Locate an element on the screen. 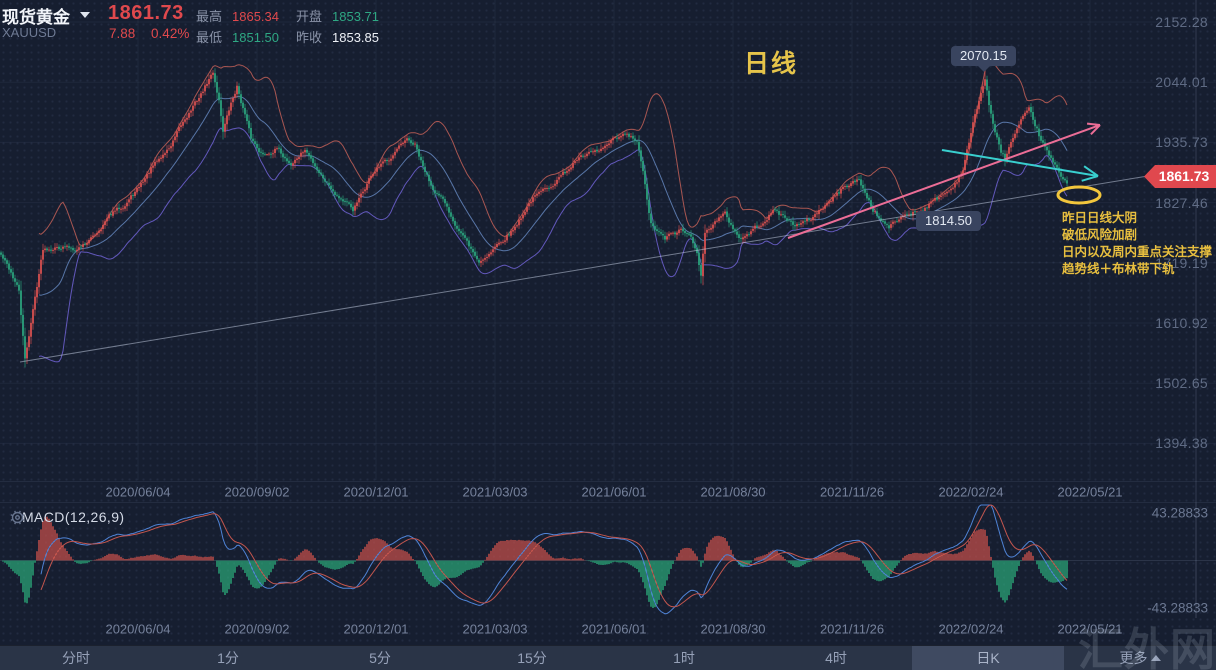 The image size is (1216, 670). timeframe-tab-2: 1分 is located at coordinates (228, 658).